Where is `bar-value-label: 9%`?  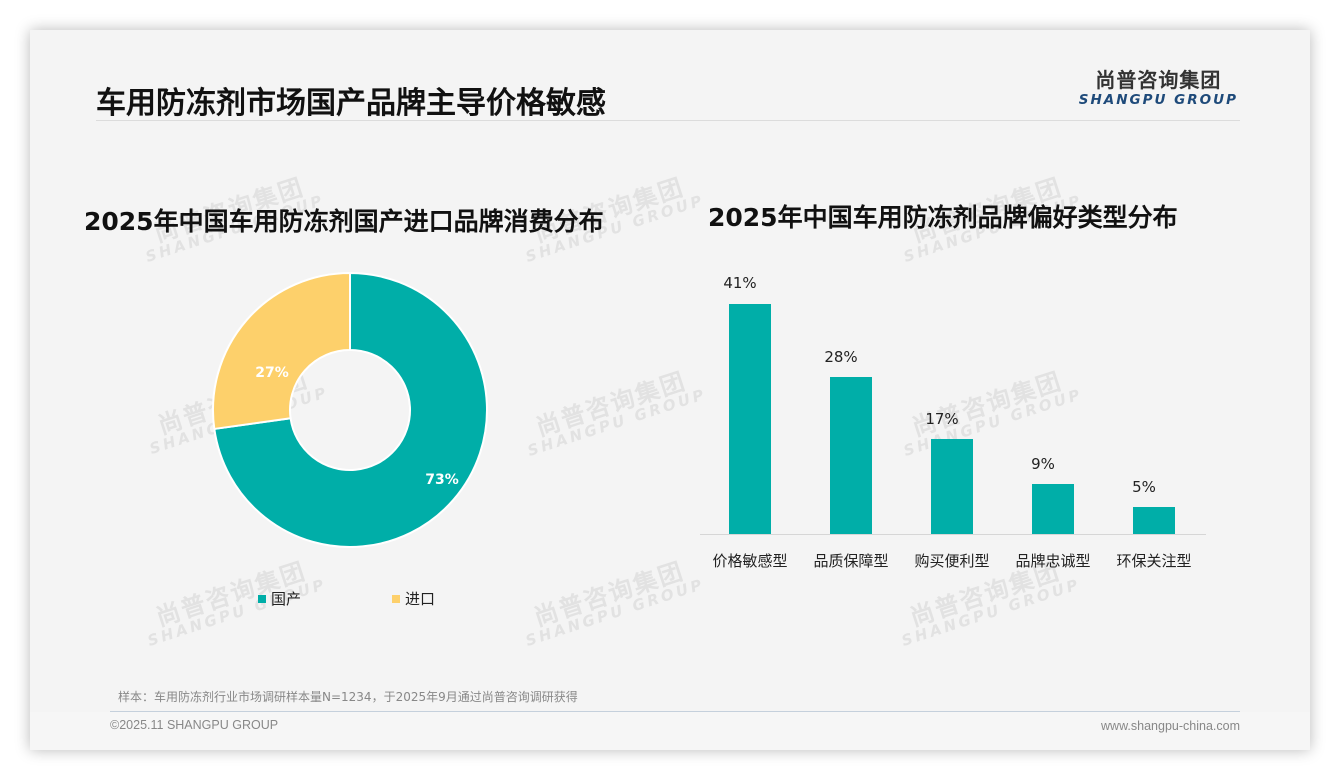
bar-value-label: 9% is located at coordinates (1043, 464).